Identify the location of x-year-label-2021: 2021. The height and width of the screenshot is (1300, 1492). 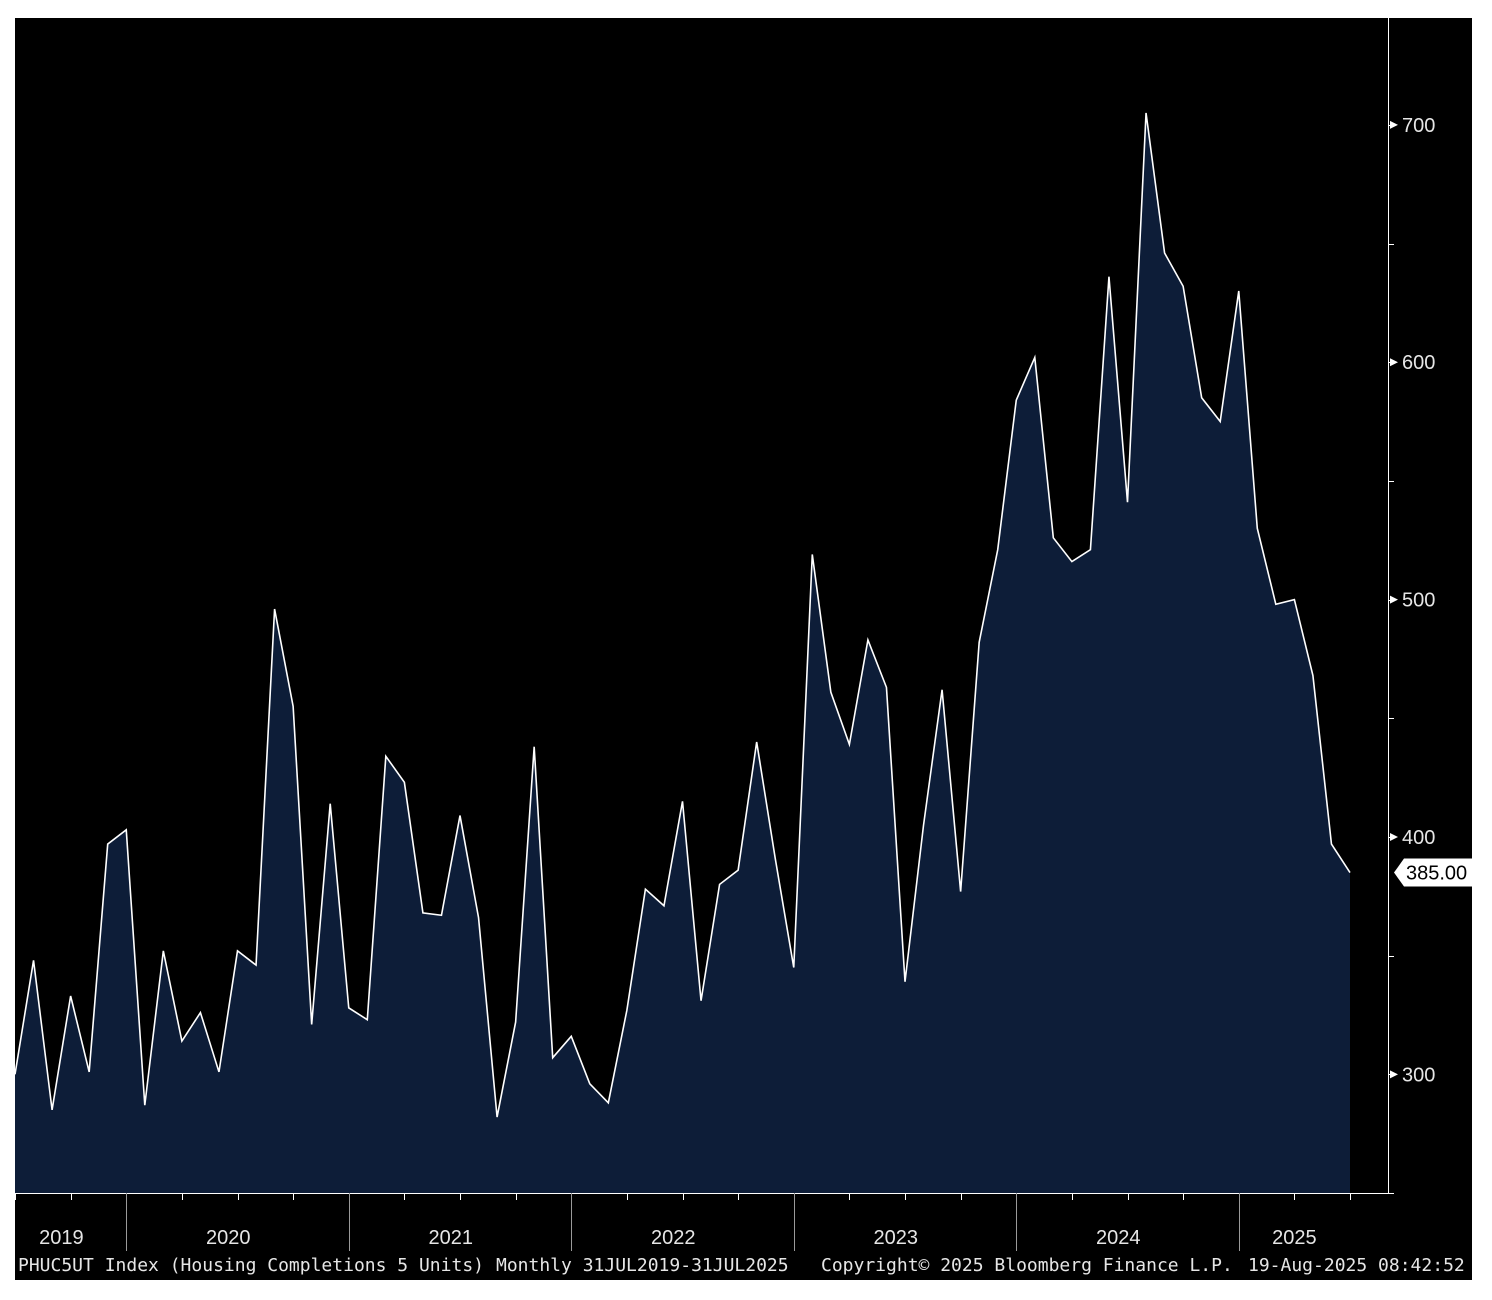
(450, 1238).